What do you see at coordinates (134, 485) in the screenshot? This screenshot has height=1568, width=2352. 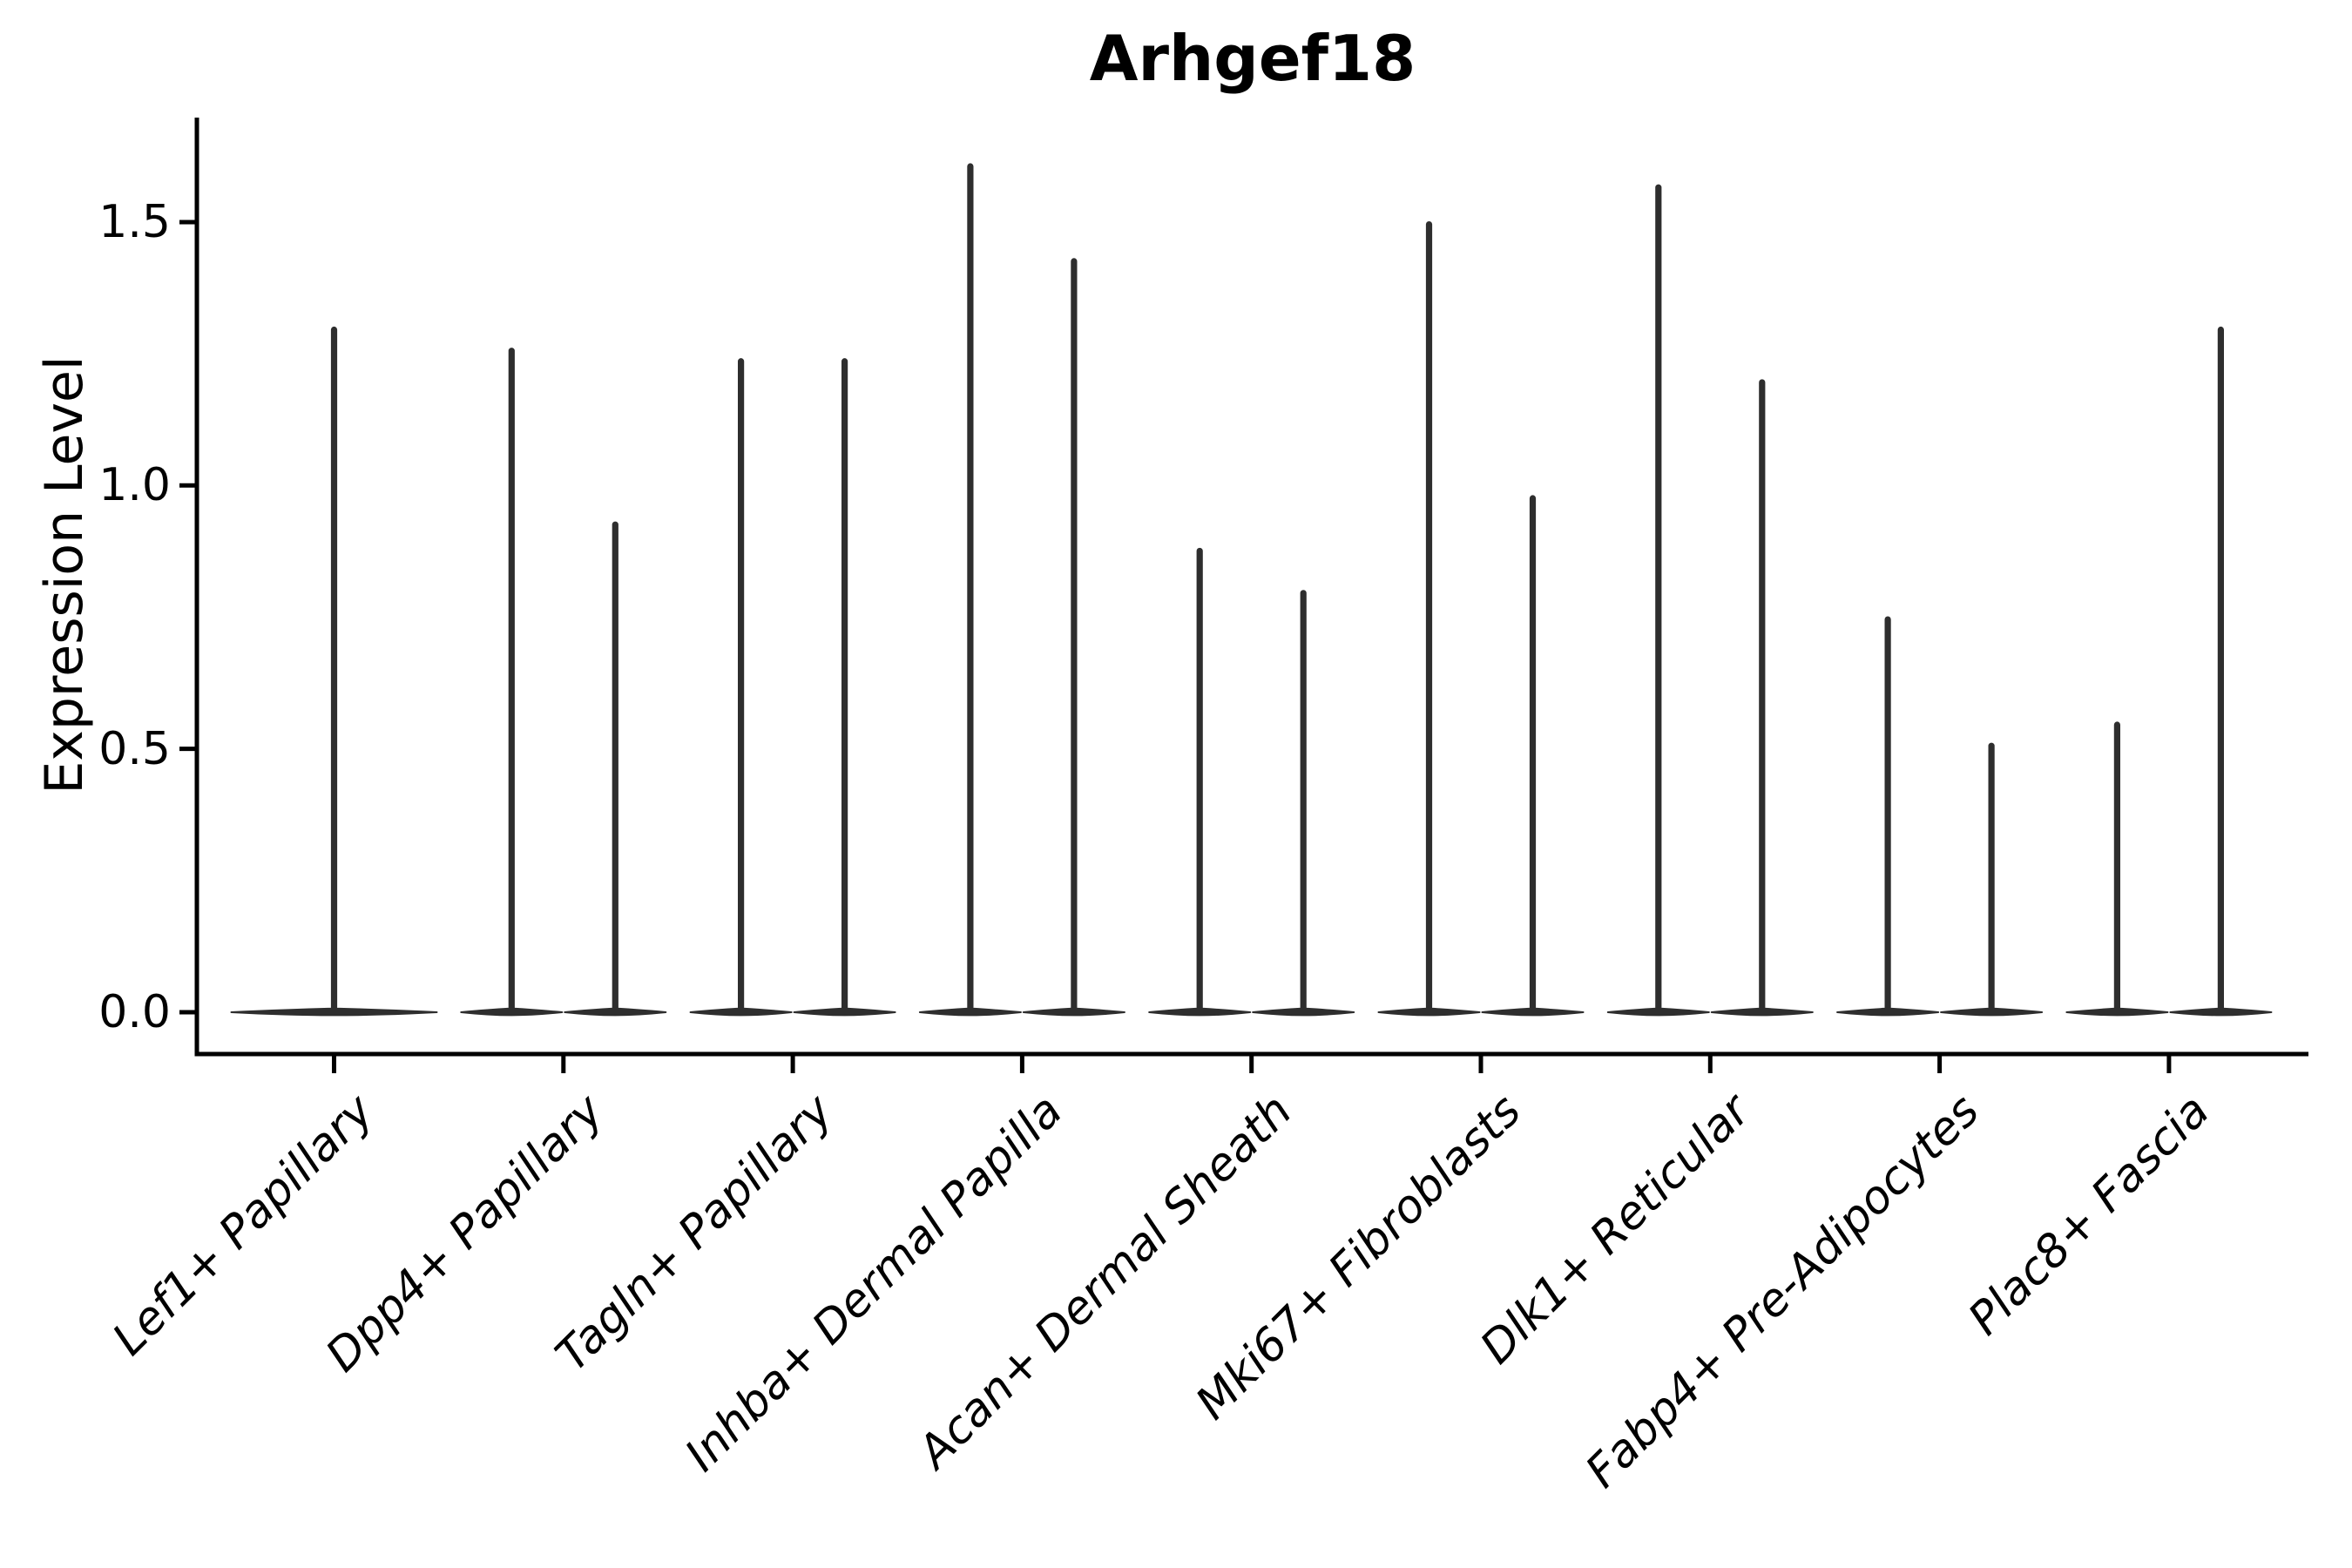 I see `y-tick-label: 1.0` at bounding box center [134, 485].